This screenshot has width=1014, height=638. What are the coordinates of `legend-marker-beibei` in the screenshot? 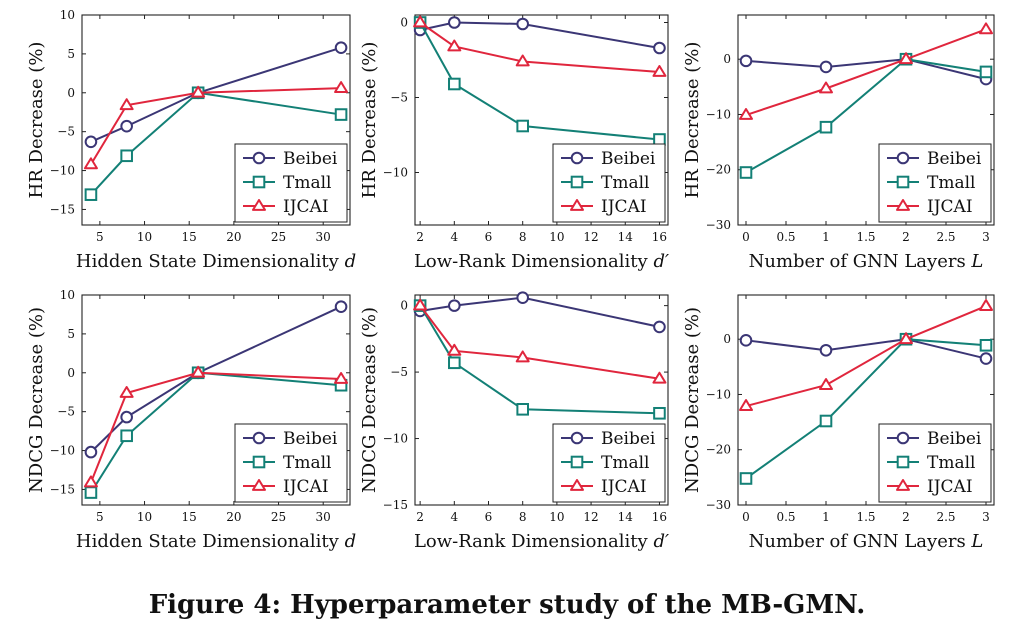 It's located at (903, 158).